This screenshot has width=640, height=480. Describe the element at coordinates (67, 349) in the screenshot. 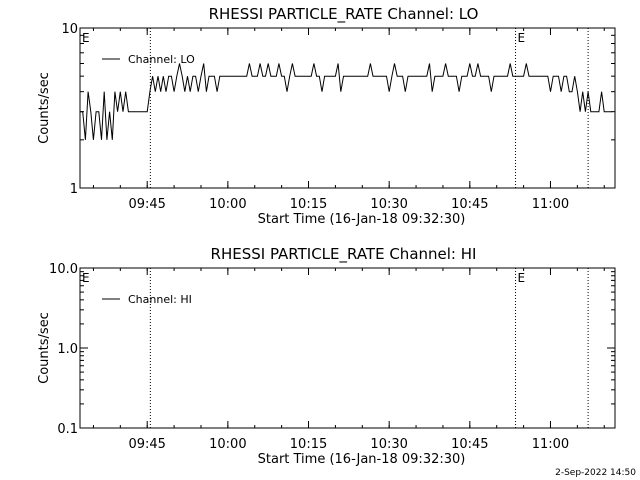

I see `y-tick-label: 1.0` at that location.